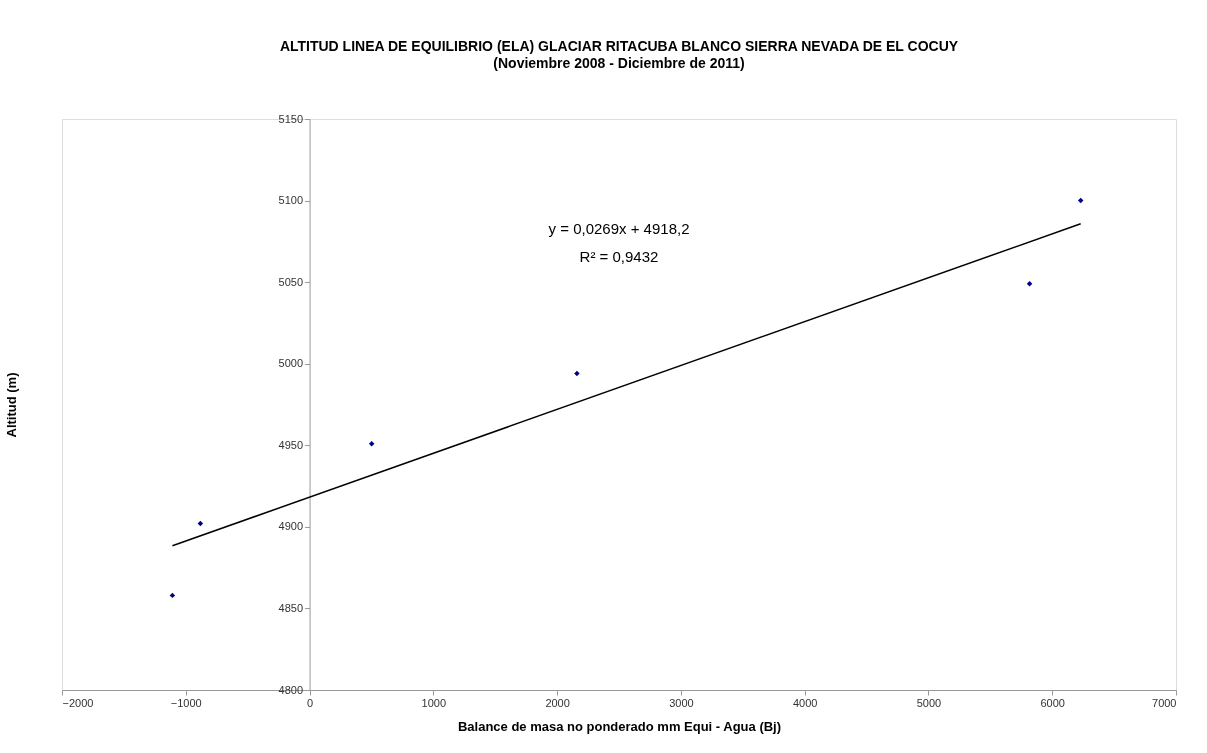 The height and width of the screenshot is (753, 1207). I want to click on chart-subtitle: (Noviembre 2008 - Diciembre de 2011), so click(619, 63).